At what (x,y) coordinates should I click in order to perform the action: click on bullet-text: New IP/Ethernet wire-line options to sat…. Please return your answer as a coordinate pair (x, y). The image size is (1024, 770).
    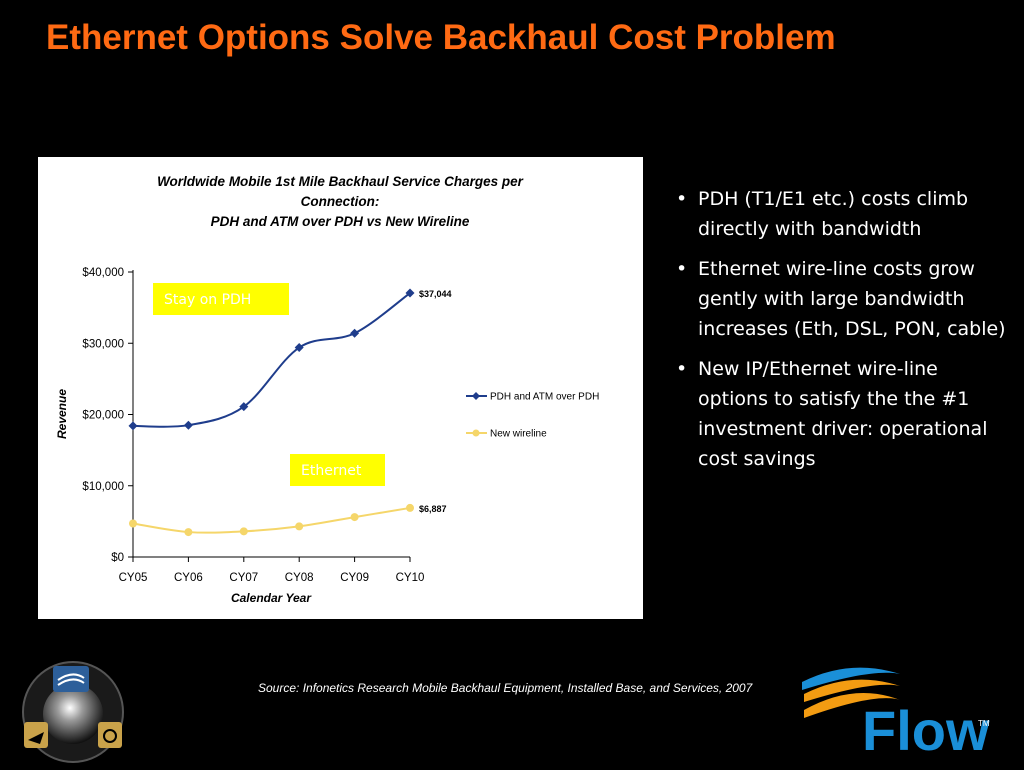
    Looking at the image, I should click on (843, 414).